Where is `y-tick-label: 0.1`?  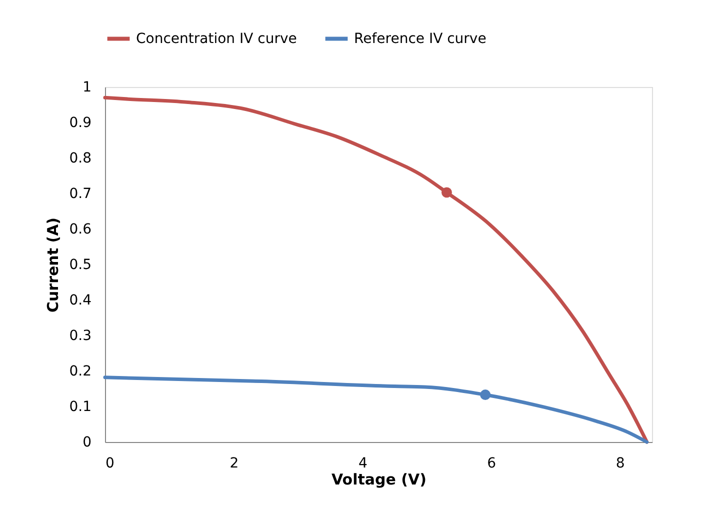
y-tick-label: 0.1 is located at coordinates (80, 407).